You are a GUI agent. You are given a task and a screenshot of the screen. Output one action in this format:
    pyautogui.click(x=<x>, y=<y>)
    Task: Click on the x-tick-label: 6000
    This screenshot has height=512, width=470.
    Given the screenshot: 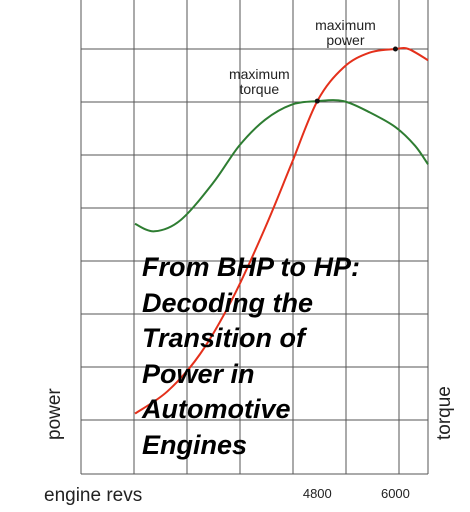 What is the action you would take?
    pyautogui.click(x=395, y=493)
    